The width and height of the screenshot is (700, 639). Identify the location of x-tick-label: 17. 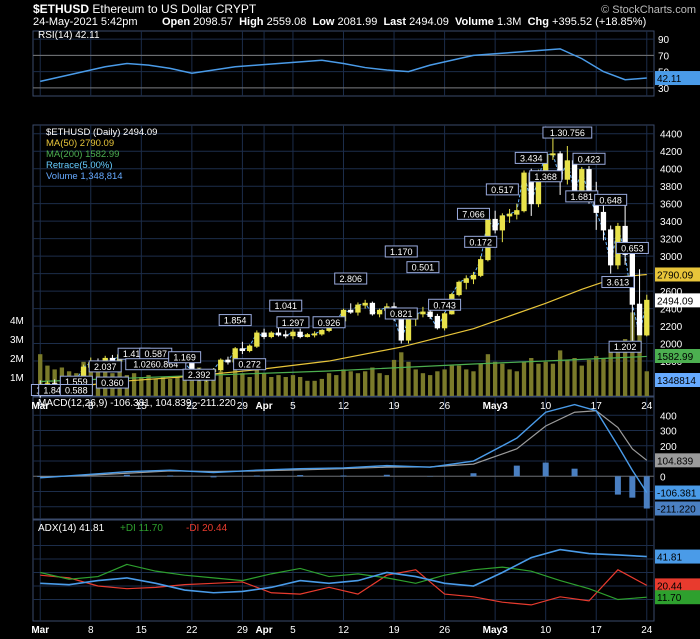
(597, 630).